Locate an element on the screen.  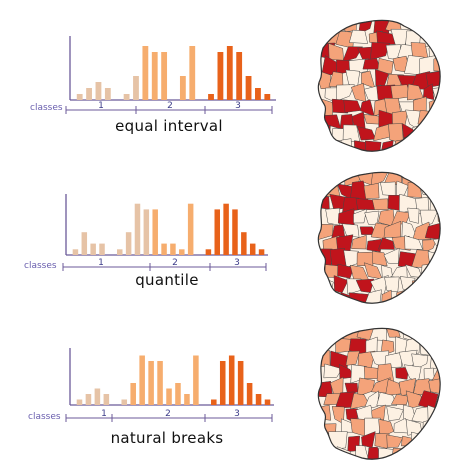
histogram-quantile: classes 1 2 3 quantile is located at coordinates (146, 241).